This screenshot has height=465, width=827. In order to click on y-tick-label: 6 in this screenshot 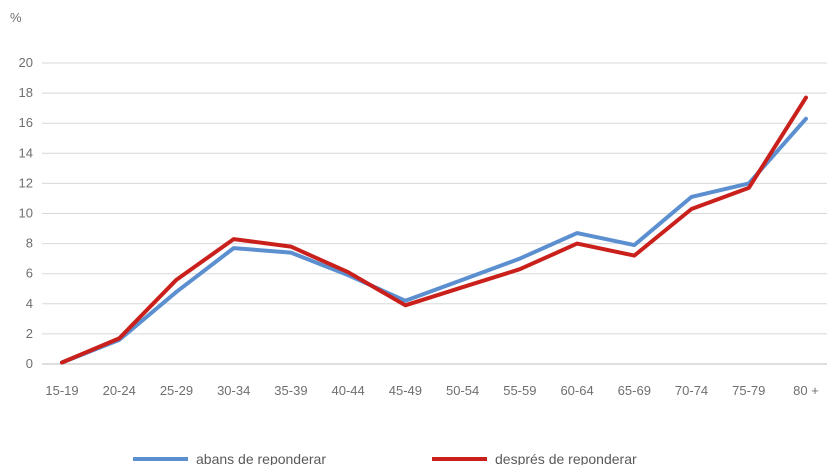, I will do `click(29, 273)`.